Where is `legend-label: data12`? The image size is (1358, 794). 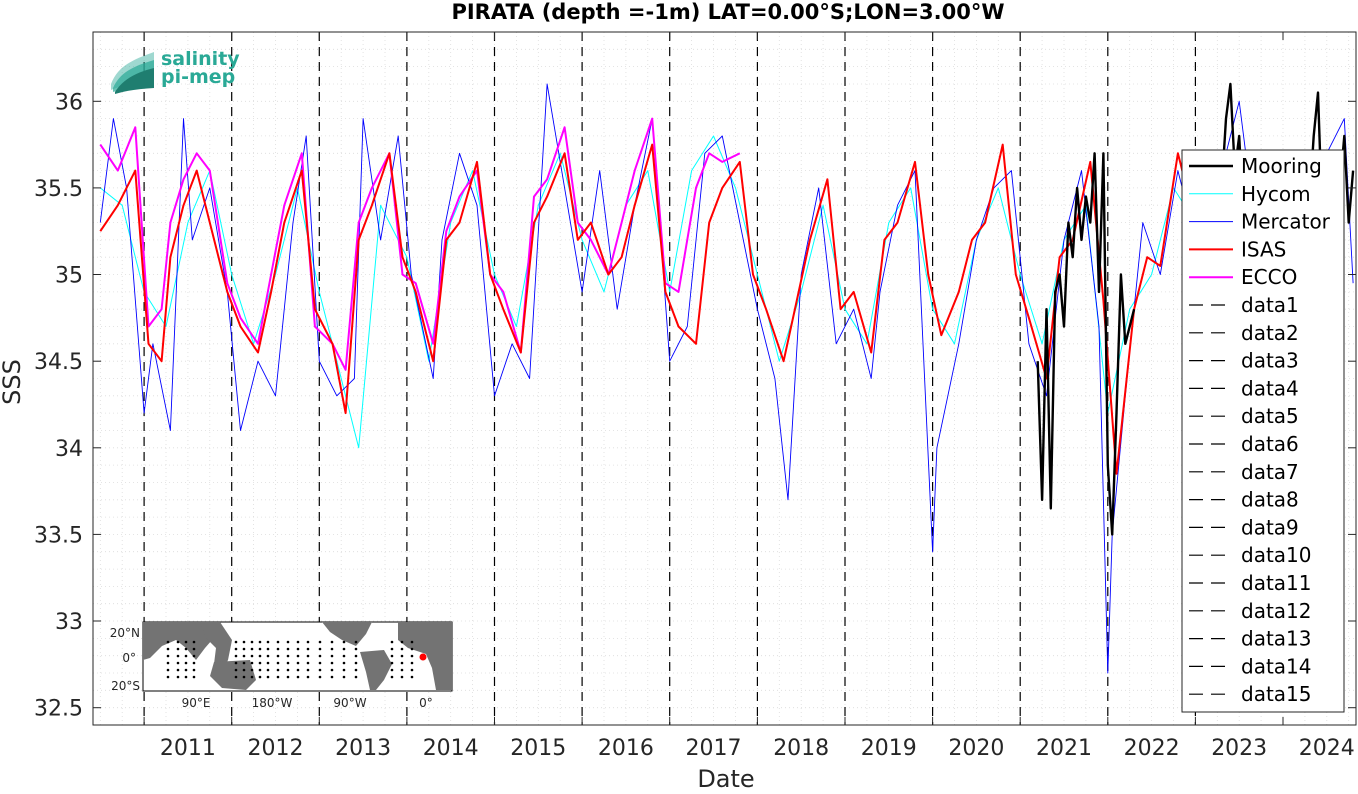
legend-label: data12 is located at coordinates (1276, 611).